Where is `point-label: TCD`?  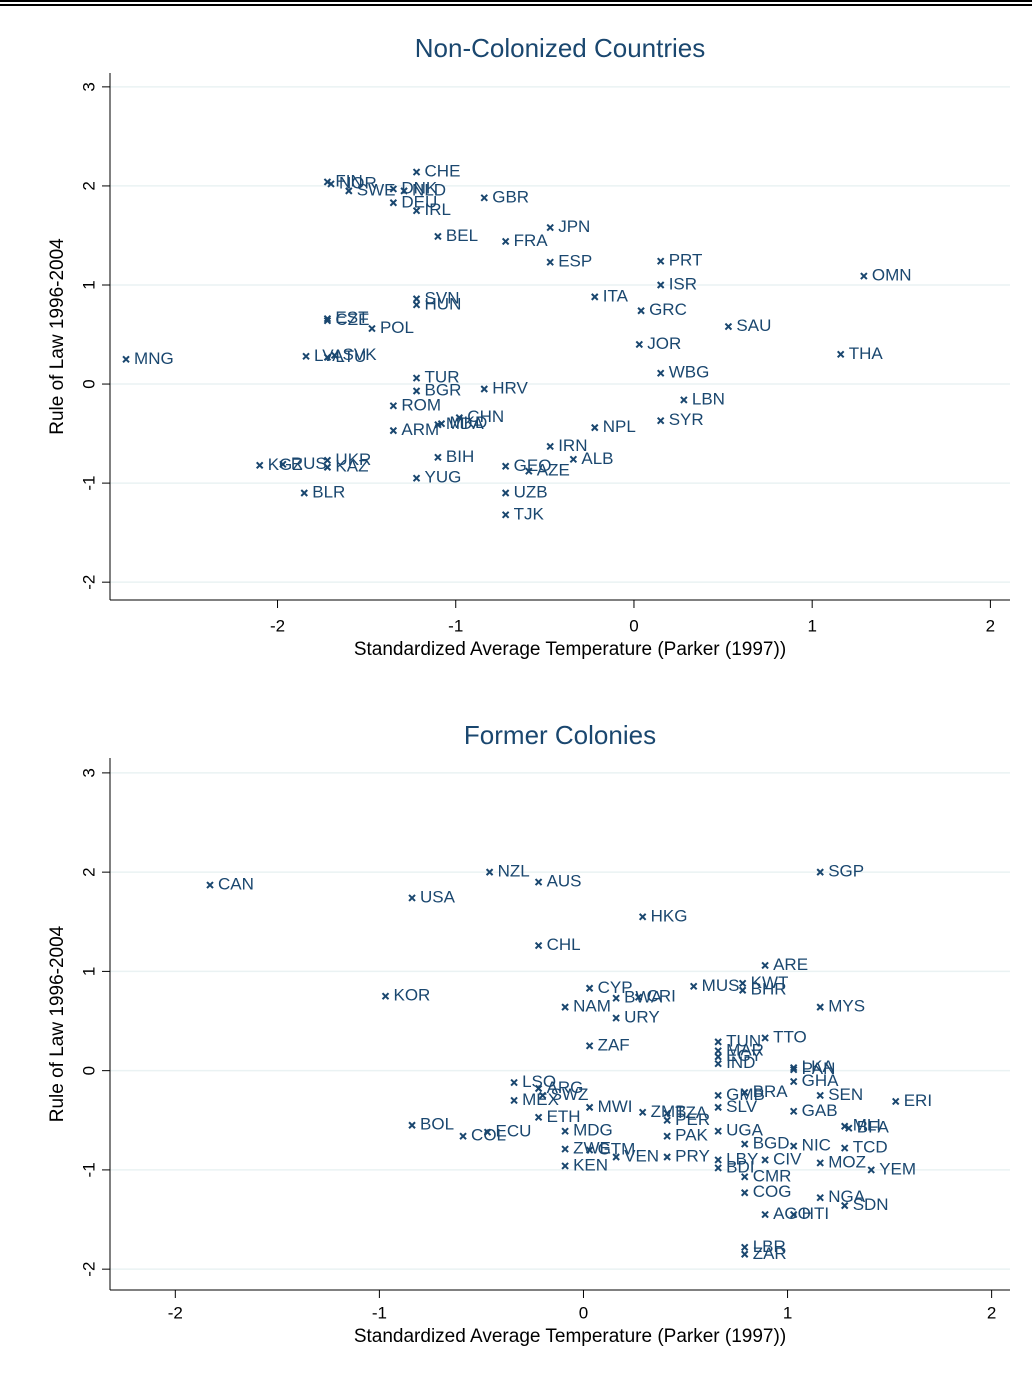 point-label: TCD is located at coordinates (870, 1147).